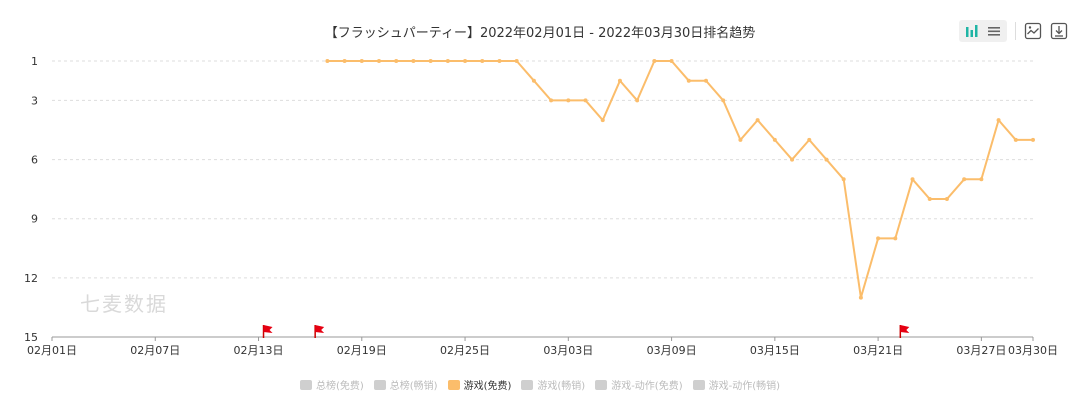  What do you see at coordinates (568, 350) in the screenshot?
I see `x-tick-label: 03月03日` at bounding box center [568, 350].